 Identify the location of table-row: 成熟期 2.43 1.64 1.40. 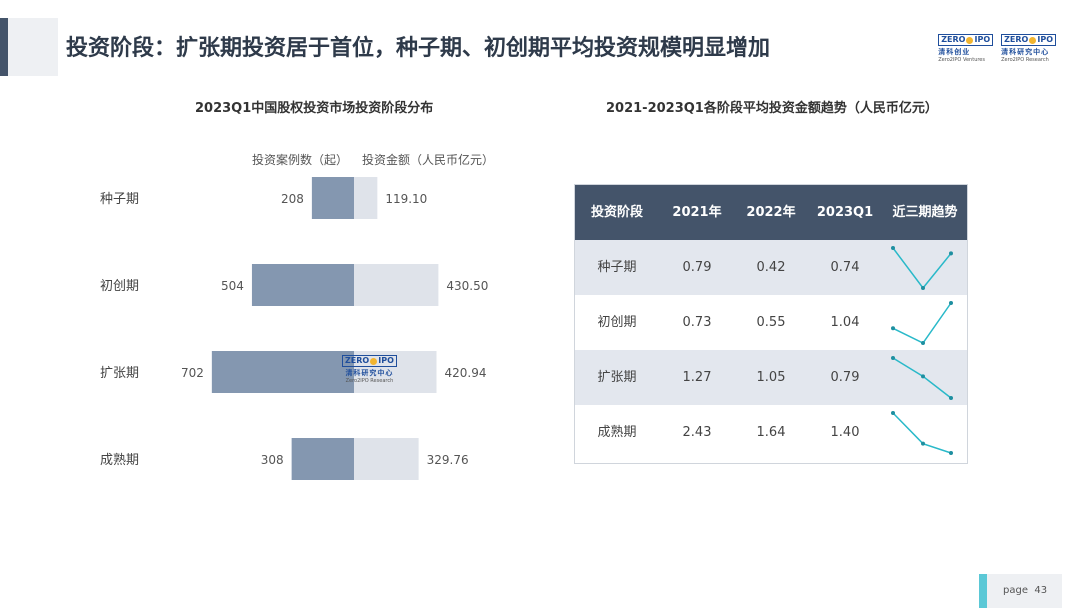
(771, 432).